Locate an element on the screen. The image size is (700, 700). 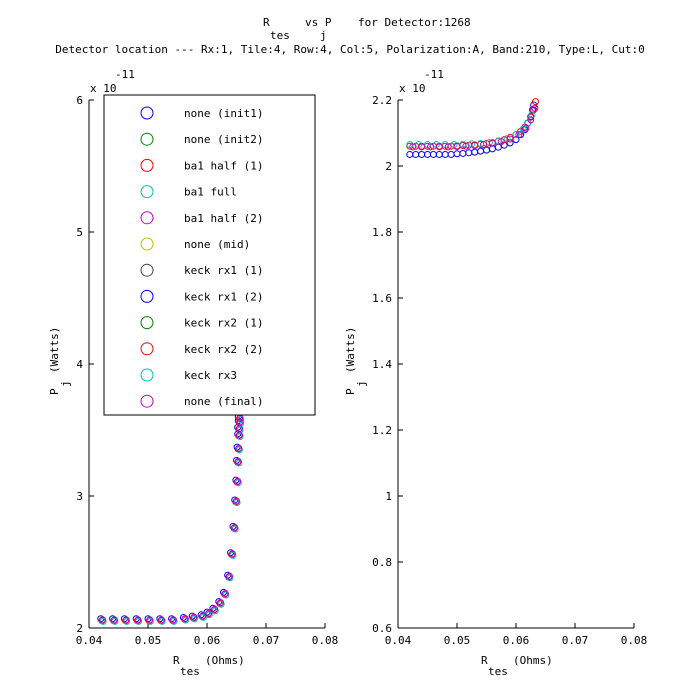
legend-label: keck rx2 (2) is located at coordinates (223, 349).